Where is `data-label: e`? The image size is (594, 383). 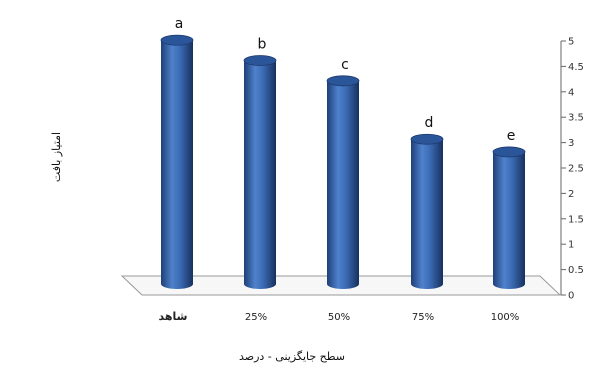
data-label: e is located at coordinates (511, 136).